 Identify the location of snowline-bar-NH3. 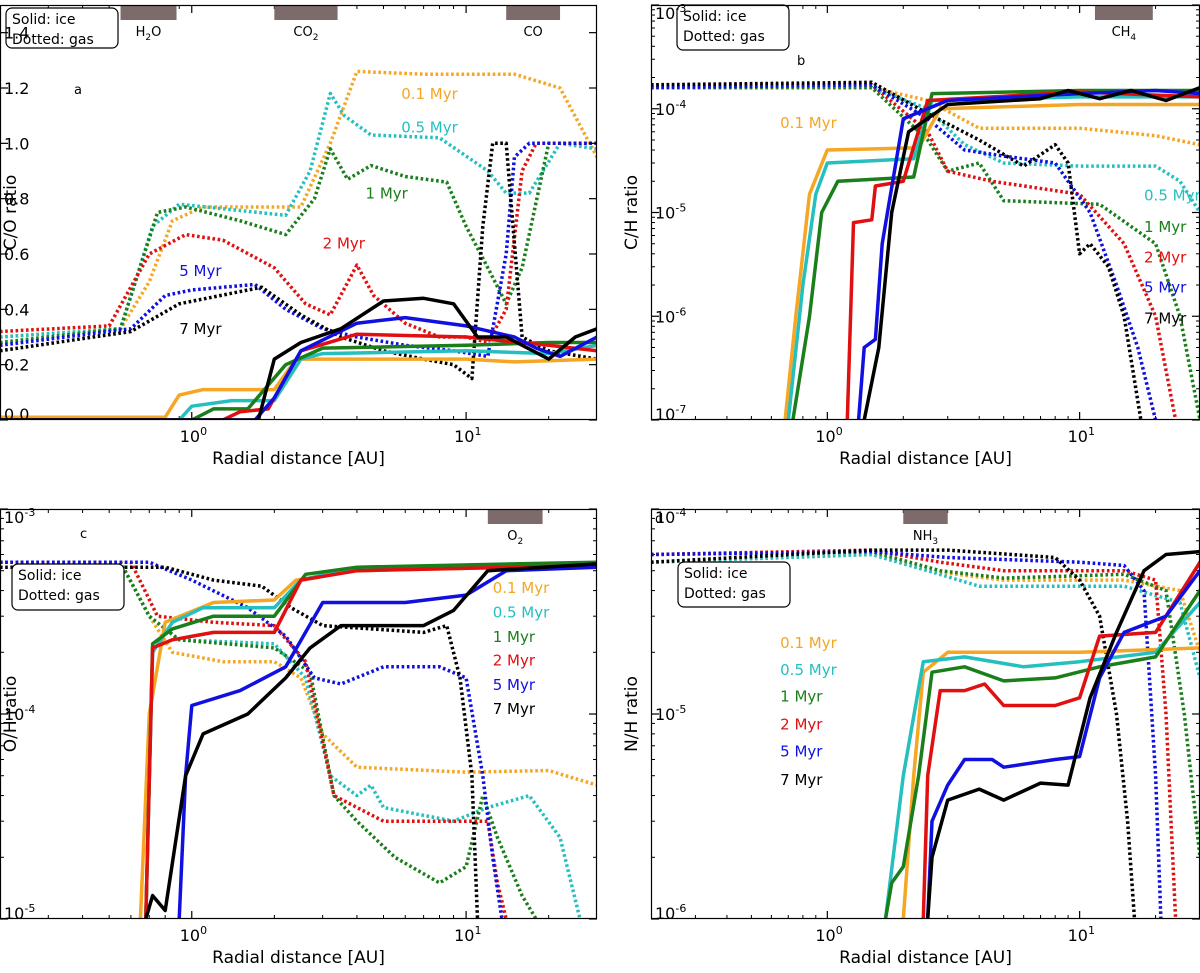
(925, 517).